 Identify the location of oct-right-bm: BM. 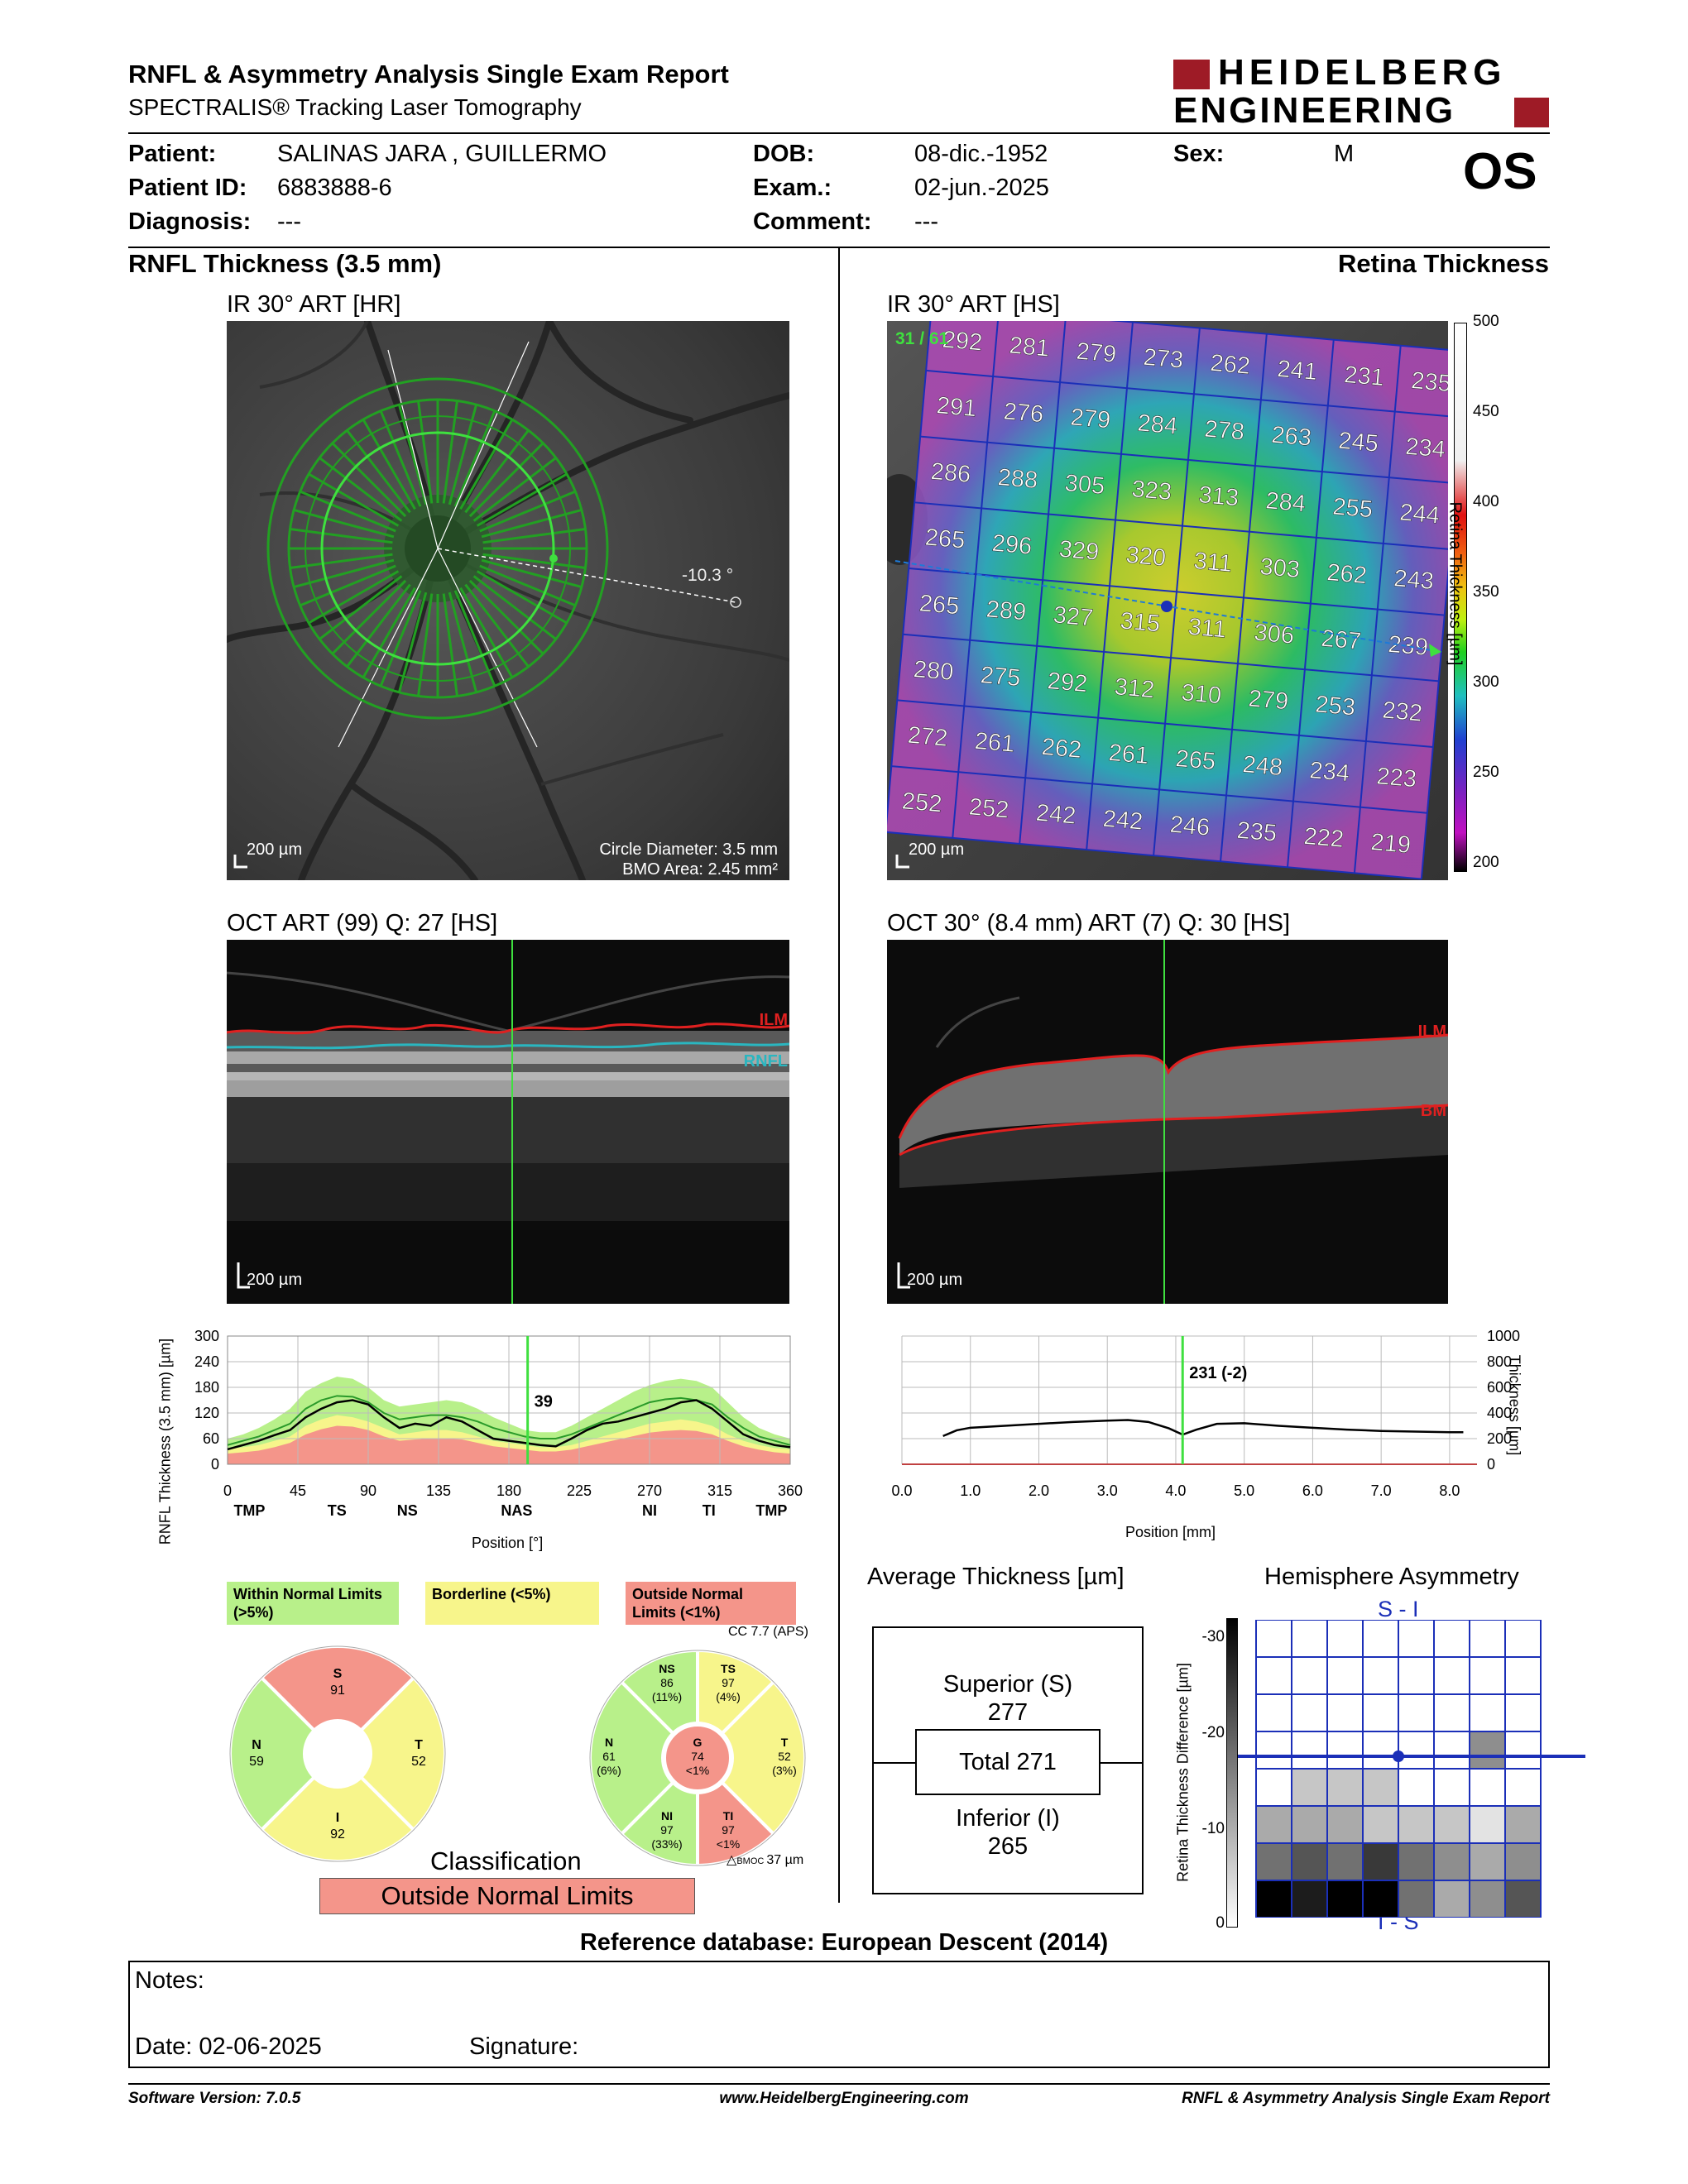
(1433, 1111).